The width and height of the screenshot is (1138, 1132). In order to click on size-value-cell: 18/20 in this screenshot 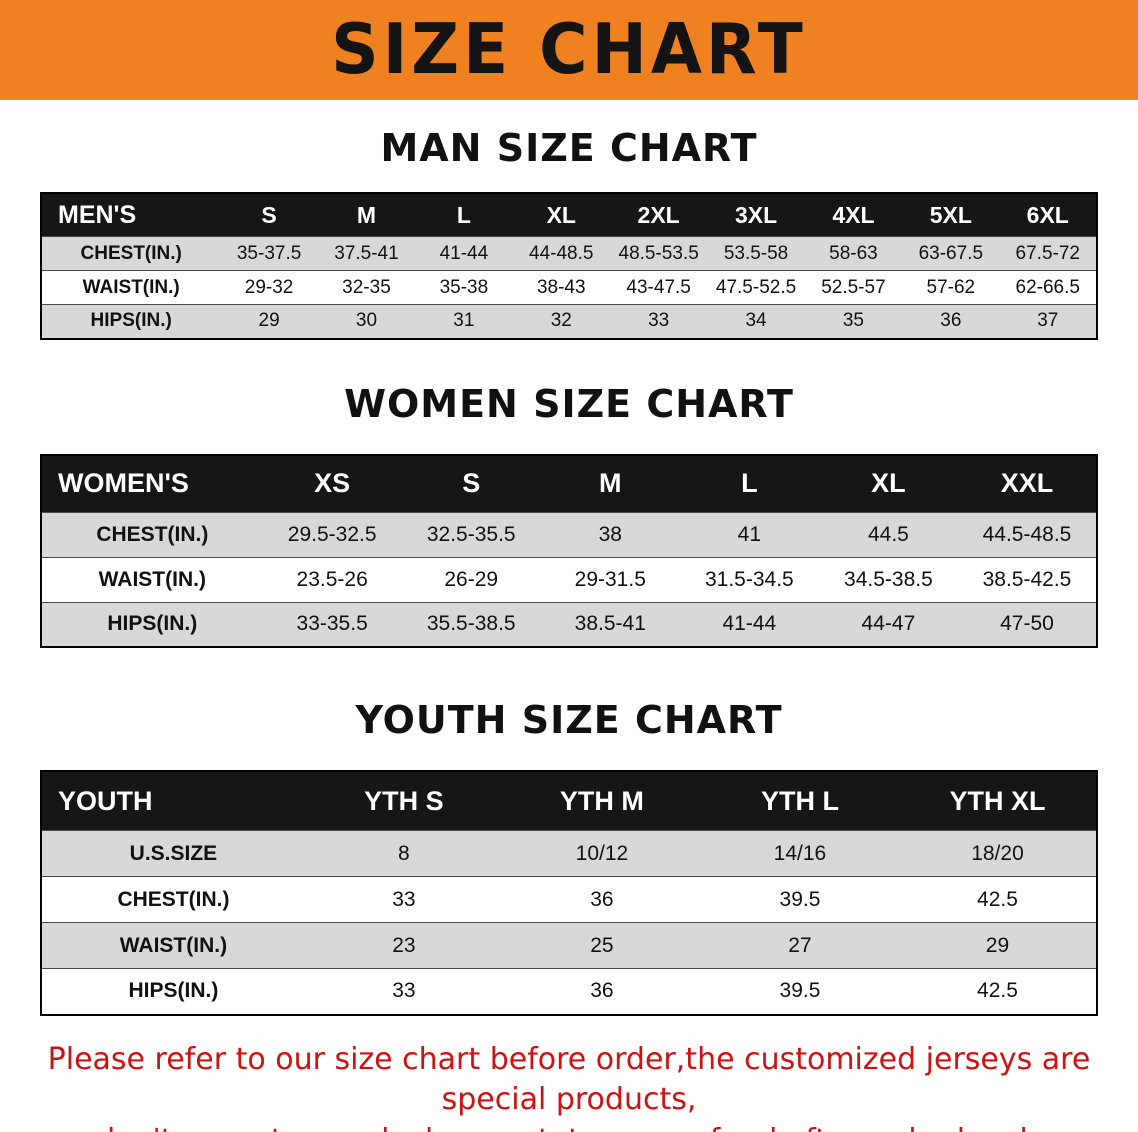, I will do `click(997, 853)`.